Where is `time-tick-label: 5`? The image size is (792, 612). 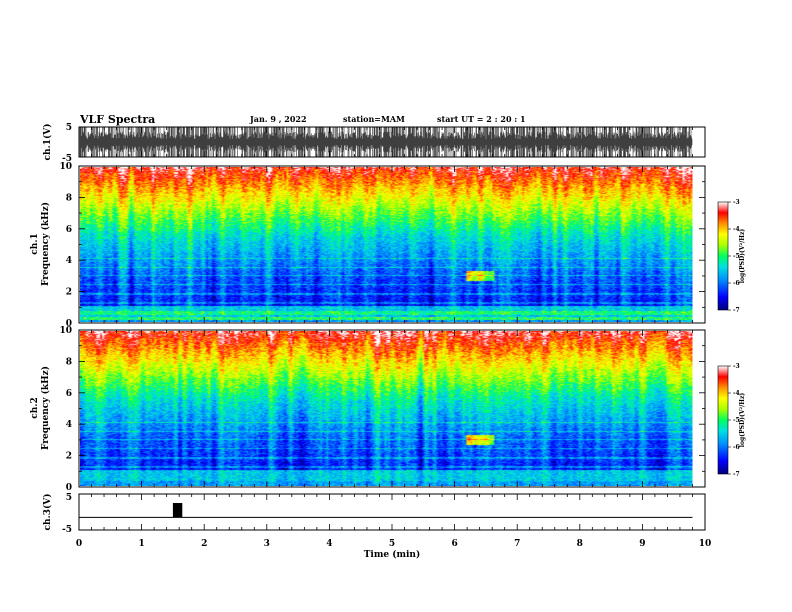 time-tick-label: 5 is located at coordinates (392, 544).